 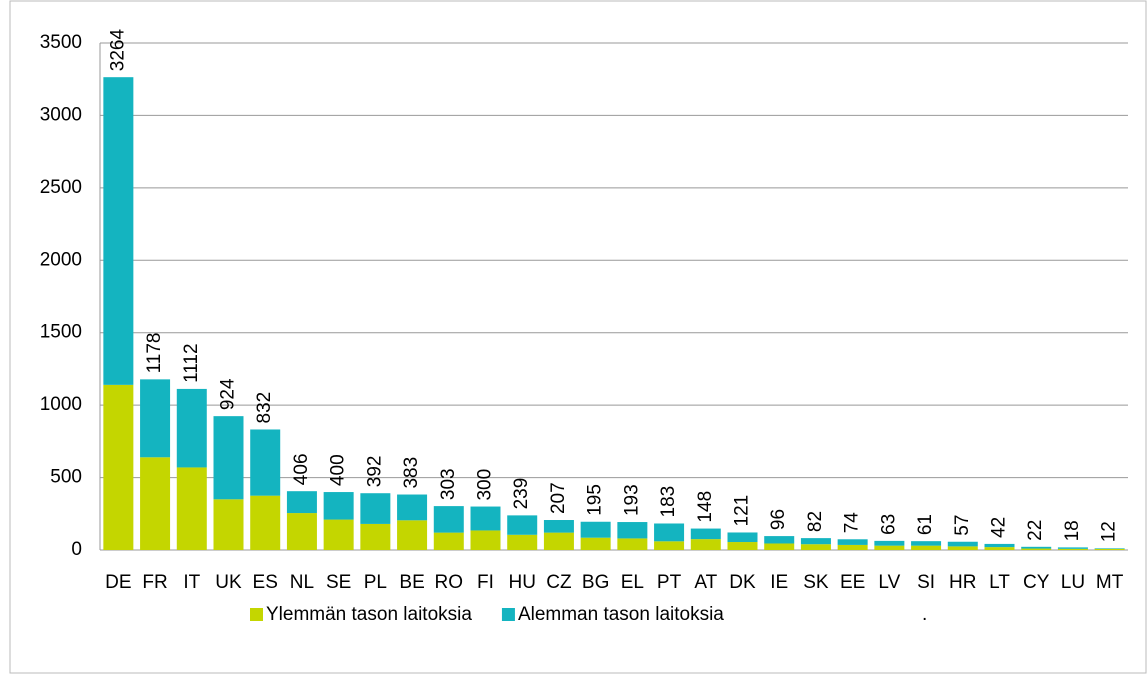 I want to click on x-tick-label: SE, so click(x=338, y=582).